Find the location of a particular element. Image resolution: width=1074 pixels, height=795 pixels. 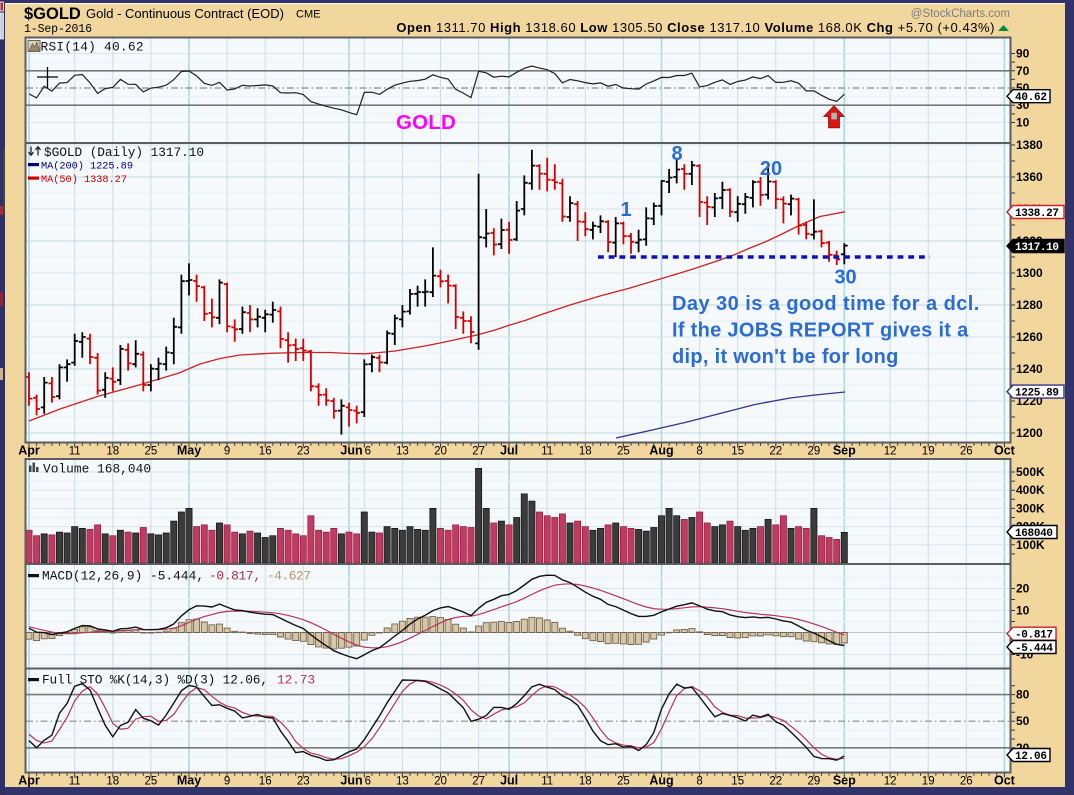

svg-text: 1338.27 is located at coordinates (1037, 214).